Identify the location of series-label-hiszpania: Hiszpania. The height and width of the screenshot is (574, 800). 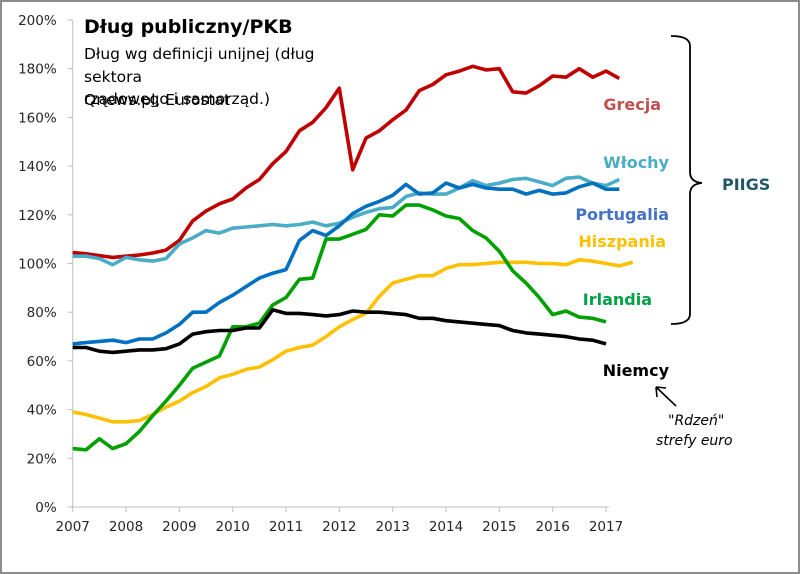
(622, 241).